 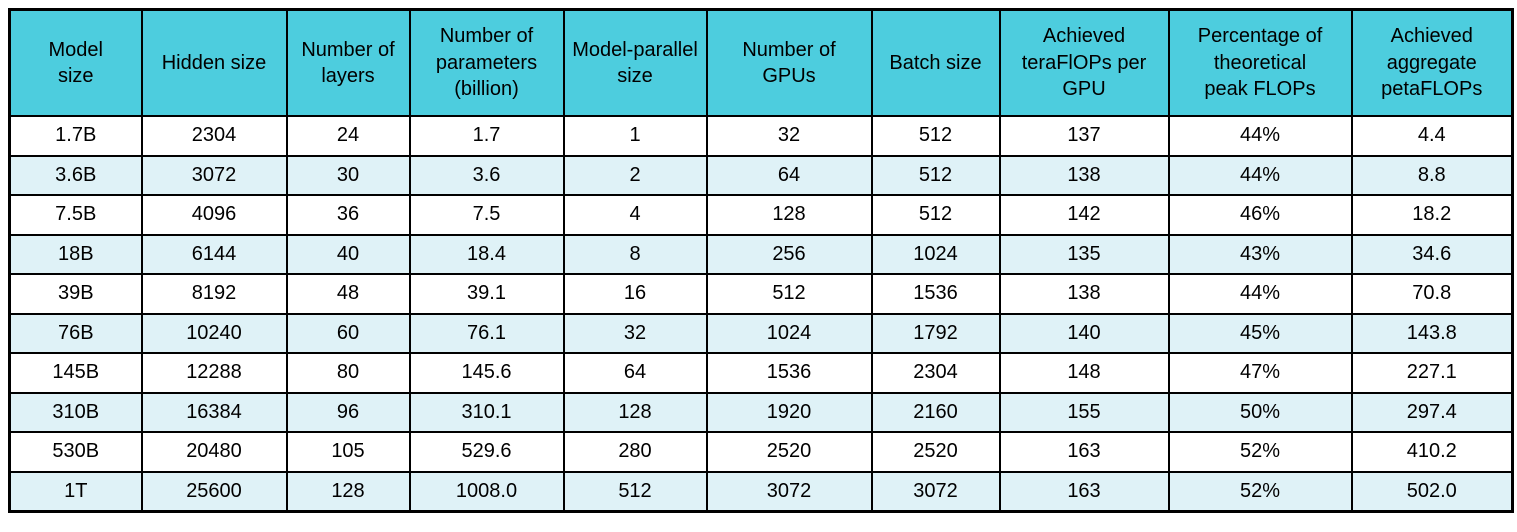 What do you see at coordinates (1432, 412) in the screenshot?
I see `table-cell: 297.4` at bounding box center [1432, 412].